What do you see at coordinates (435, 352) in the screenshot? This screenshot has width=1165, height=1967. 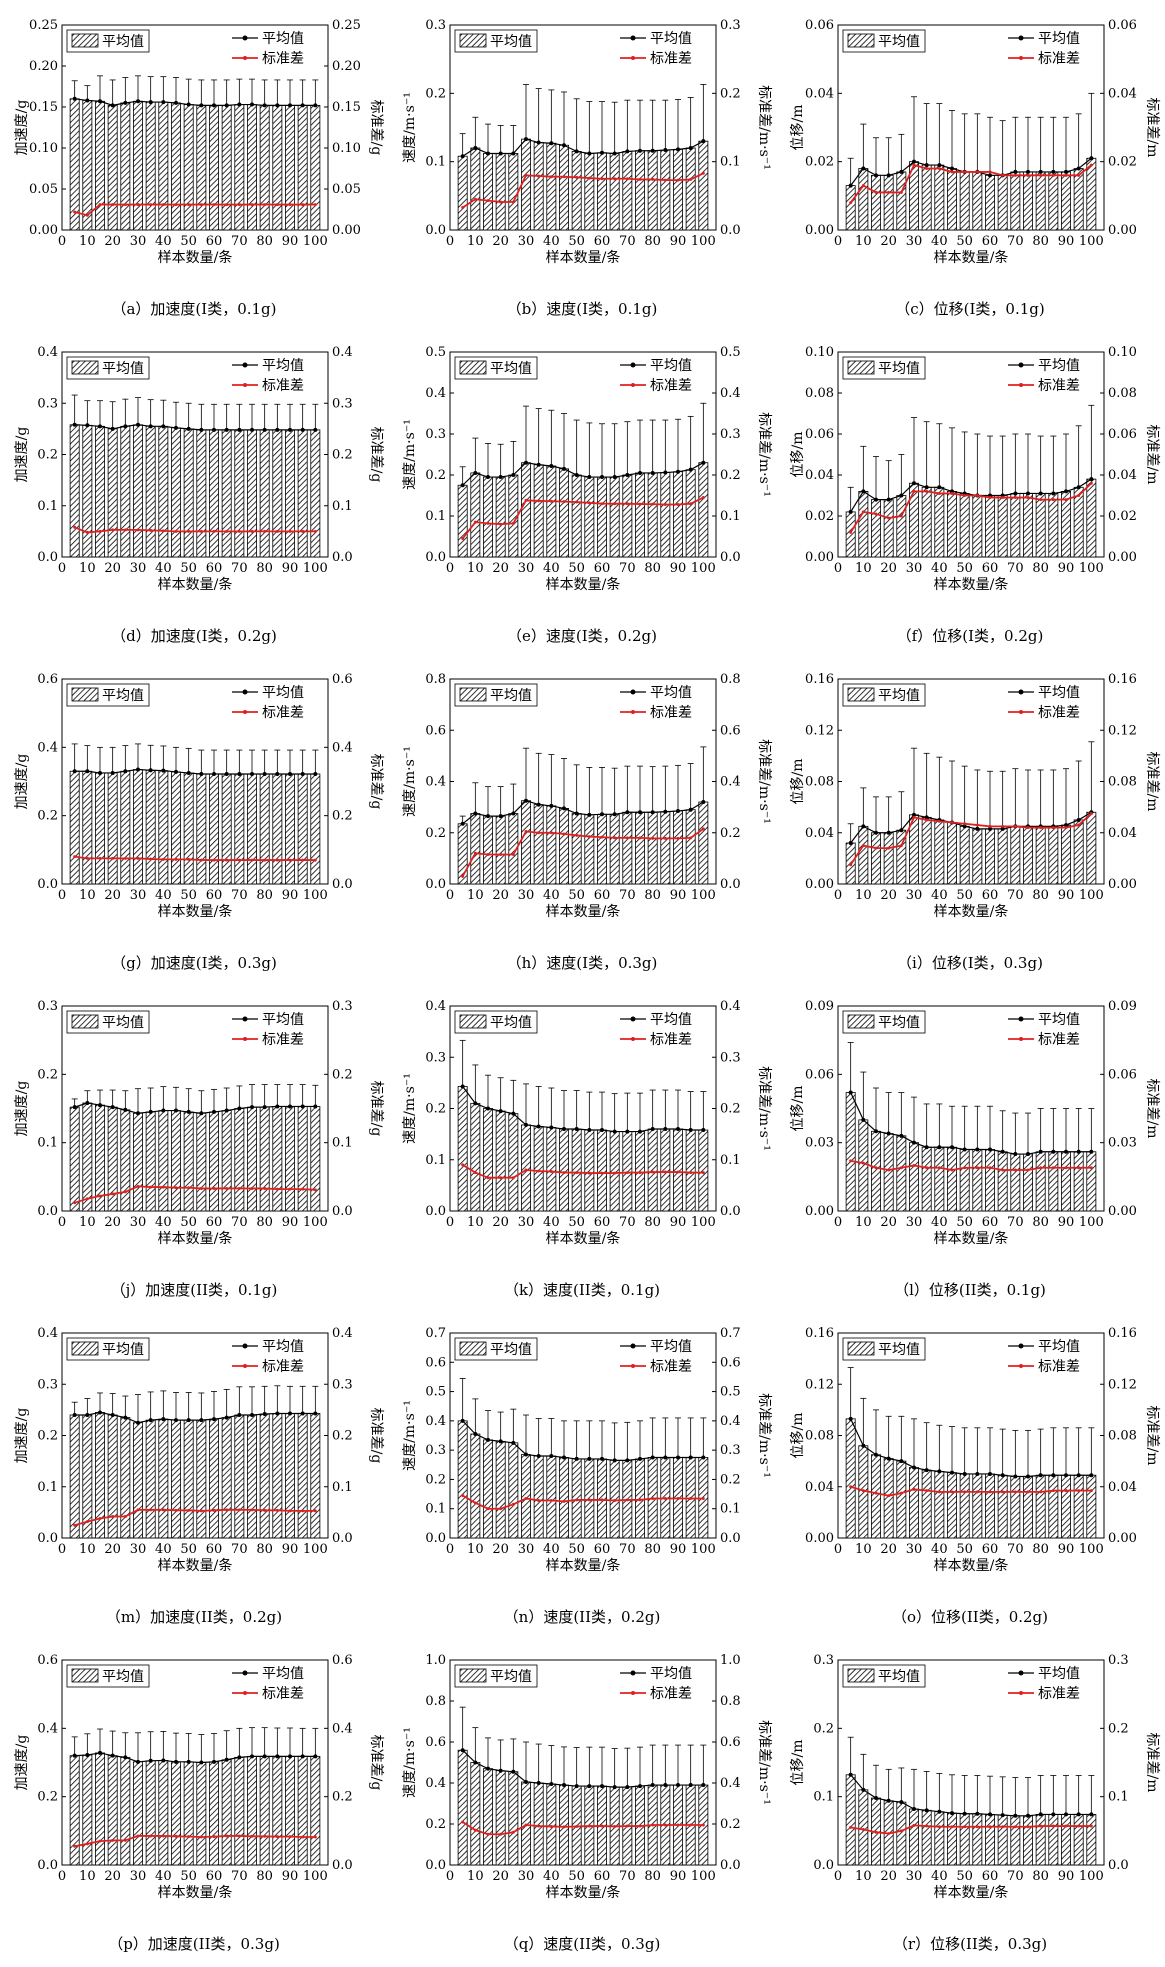 I see `y-tick-label: 0.5` at bounding box center [435, 352].